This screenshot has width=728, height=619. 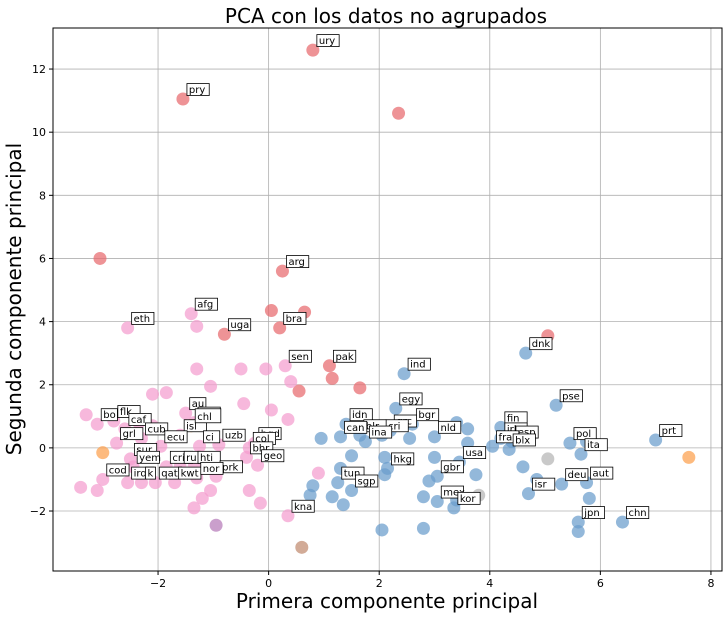 What do you see at coordinates (198, 89) in the screenshot?
I see `point-label: pry` at bounding box center [198, 89].